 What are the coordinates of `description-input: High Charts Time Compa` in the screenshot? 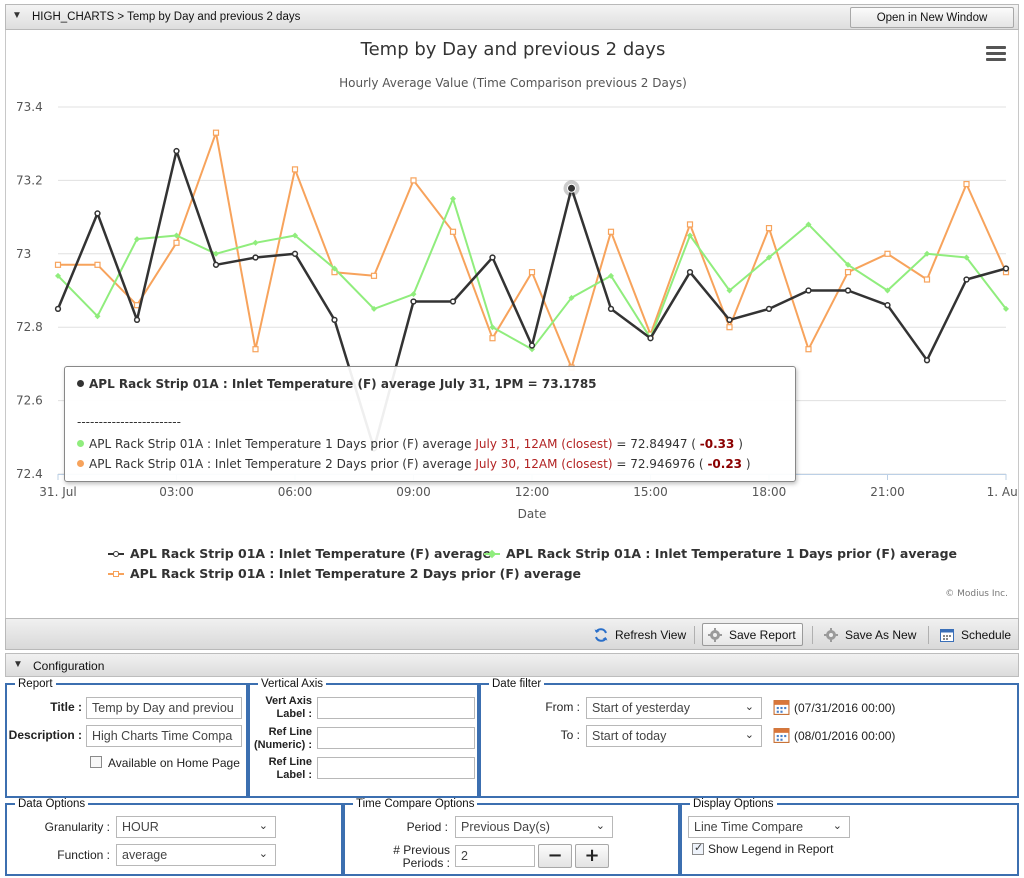 It's located at (164, 736).